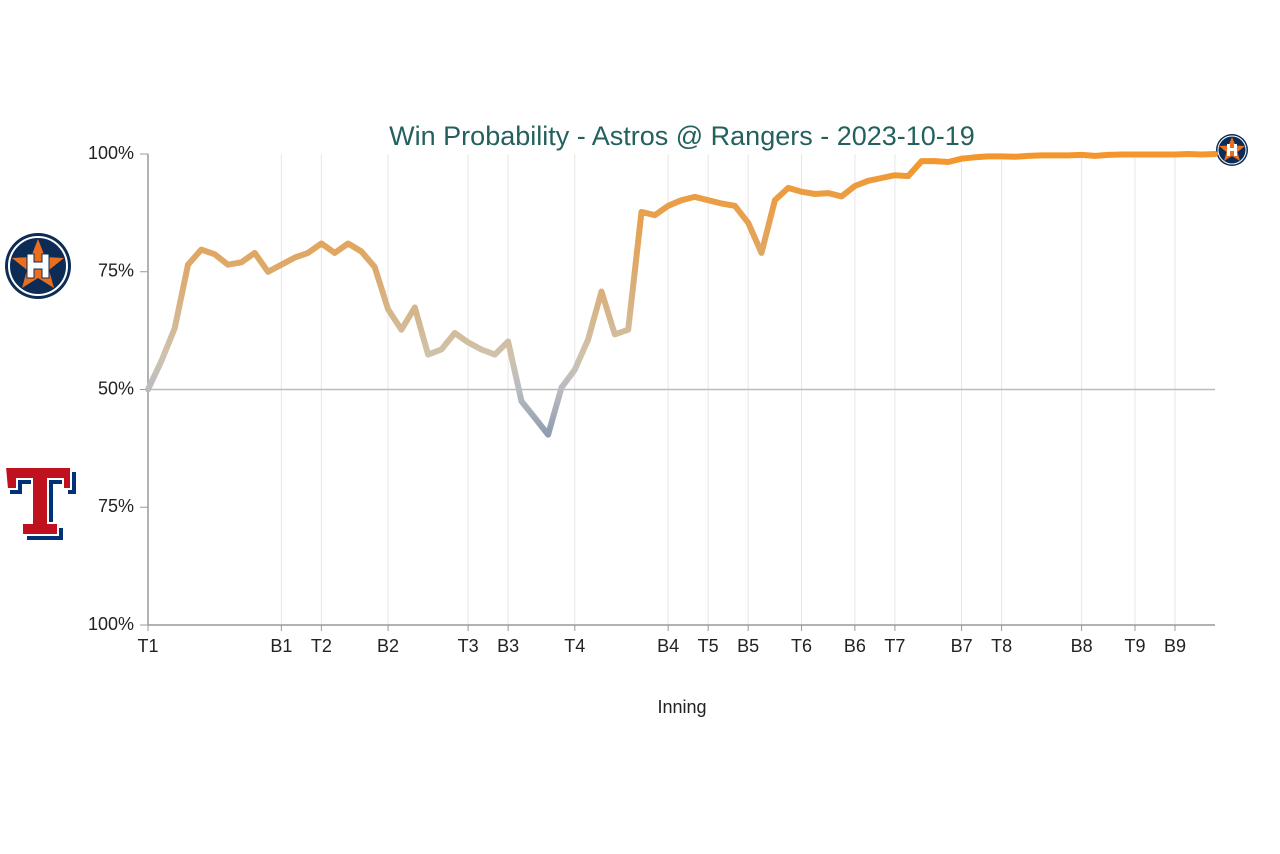 Image resolution: width=1280 pixels, height=854 pixels. Describe the element at coordinates (147, 646) in the screenshot. I see `x-tick-label: T1` at that location.